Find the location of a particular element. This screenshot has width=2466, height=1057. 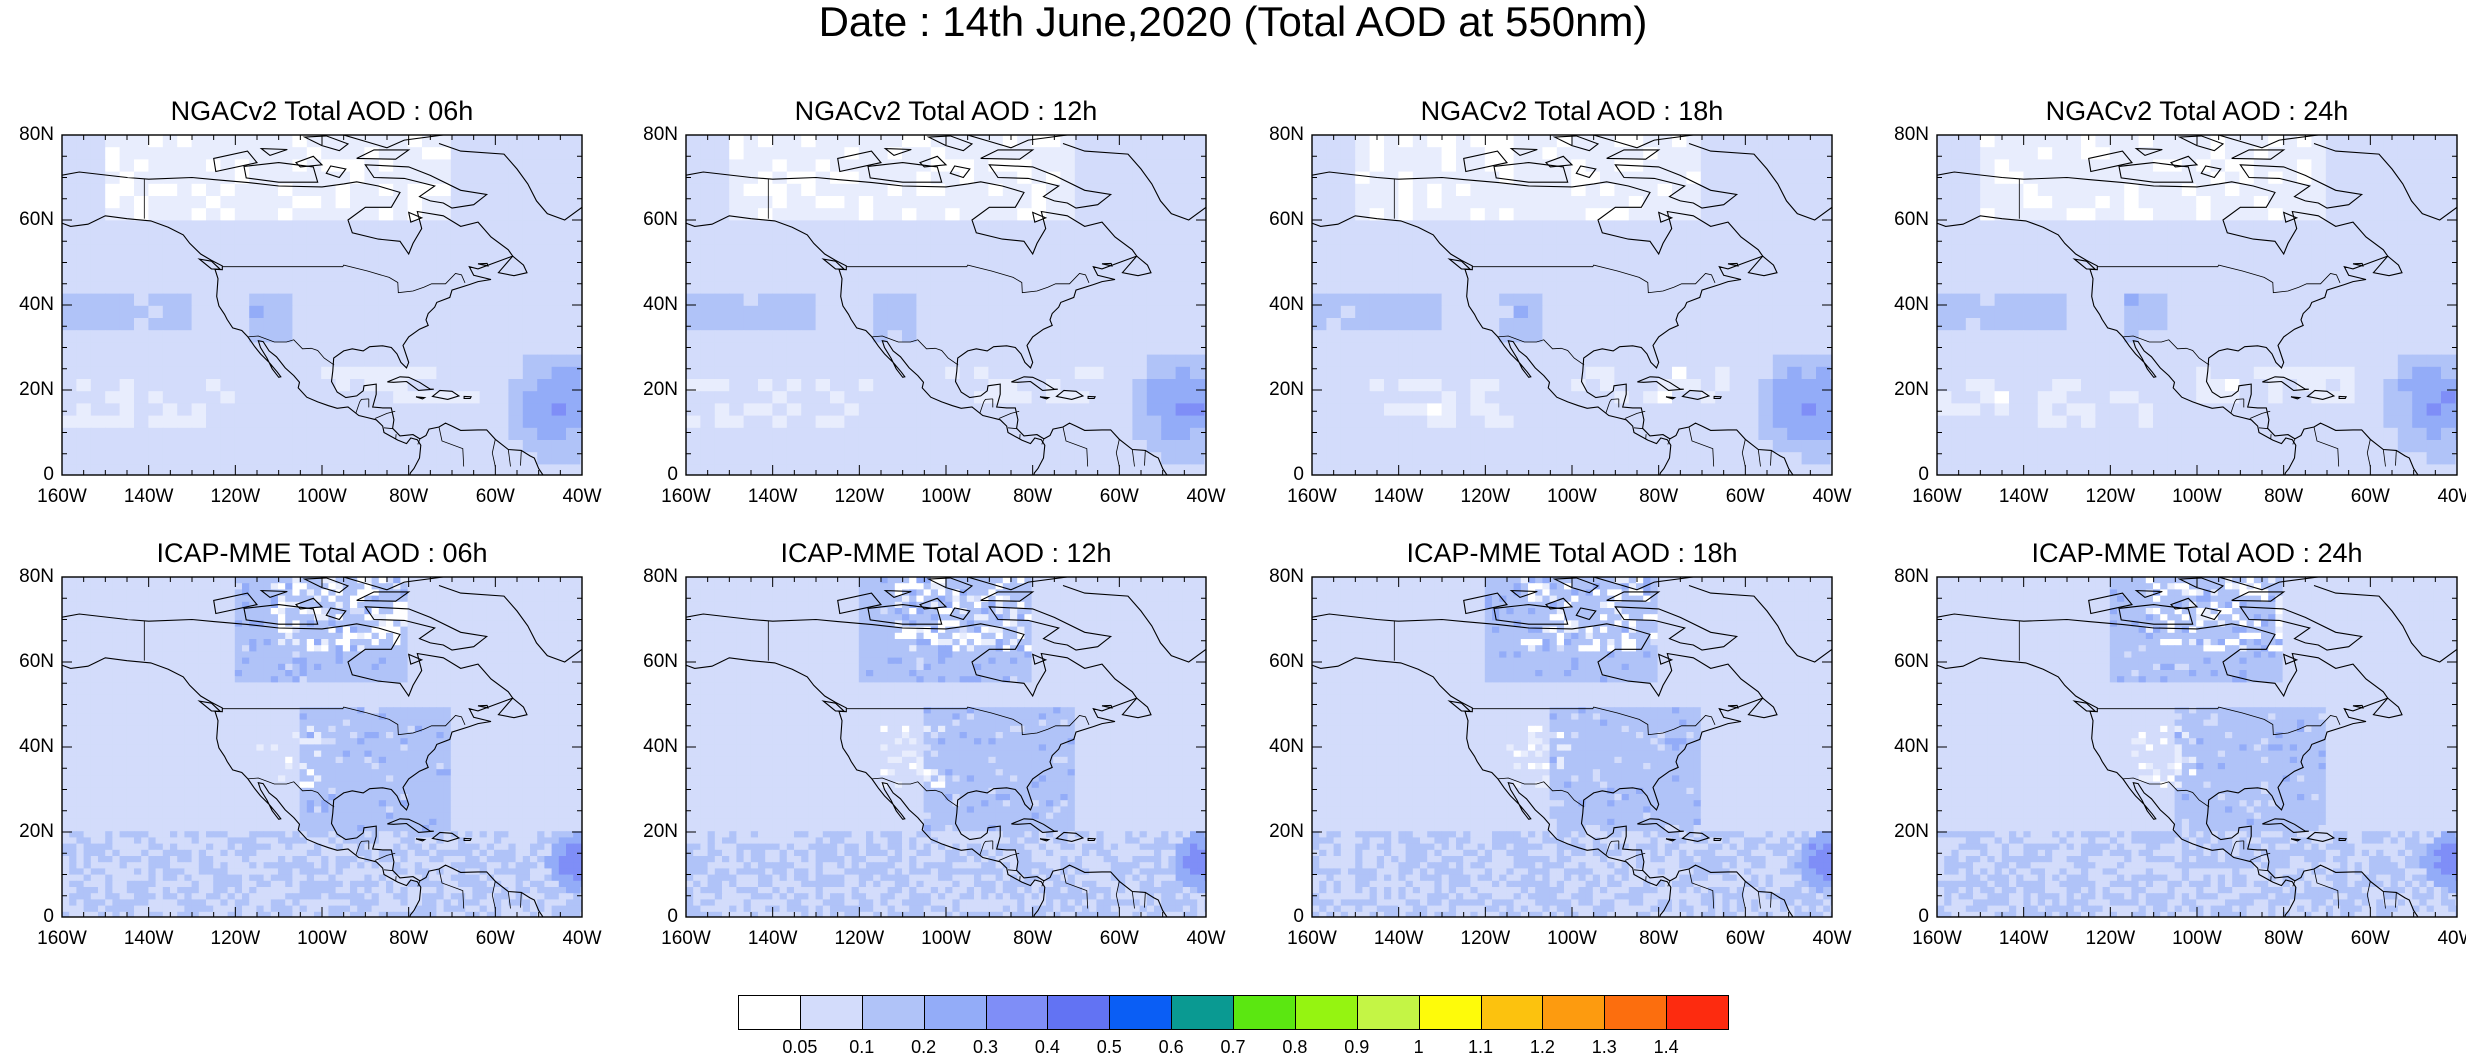

colorbar-label: 0.8 is located at coordinates (1295, 1047).